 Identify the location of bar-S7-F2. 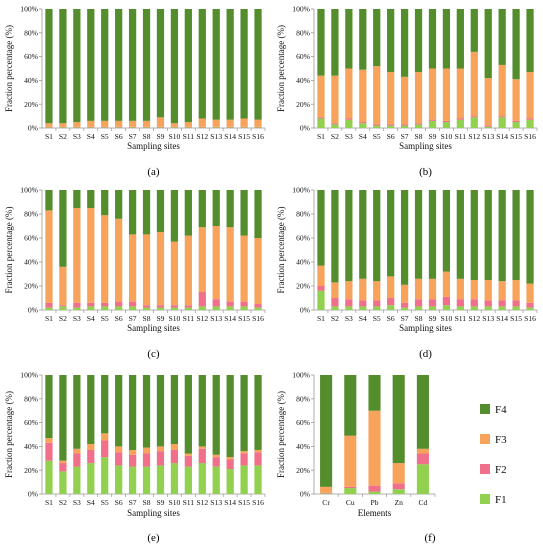
(132, 304).